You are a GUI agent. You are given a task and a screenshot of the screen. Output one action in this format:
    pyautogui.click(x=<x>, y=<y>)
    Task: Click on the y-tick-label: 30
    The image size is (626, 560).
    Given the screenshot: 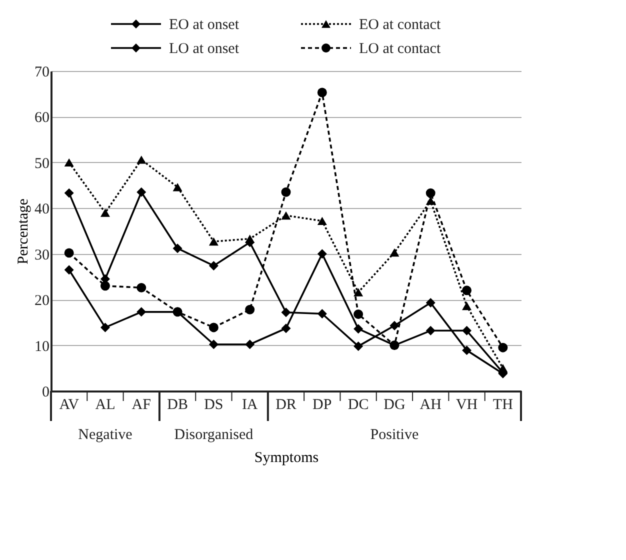 What is the action you would take?
    pyautogui.click(x=42, y=255)
    